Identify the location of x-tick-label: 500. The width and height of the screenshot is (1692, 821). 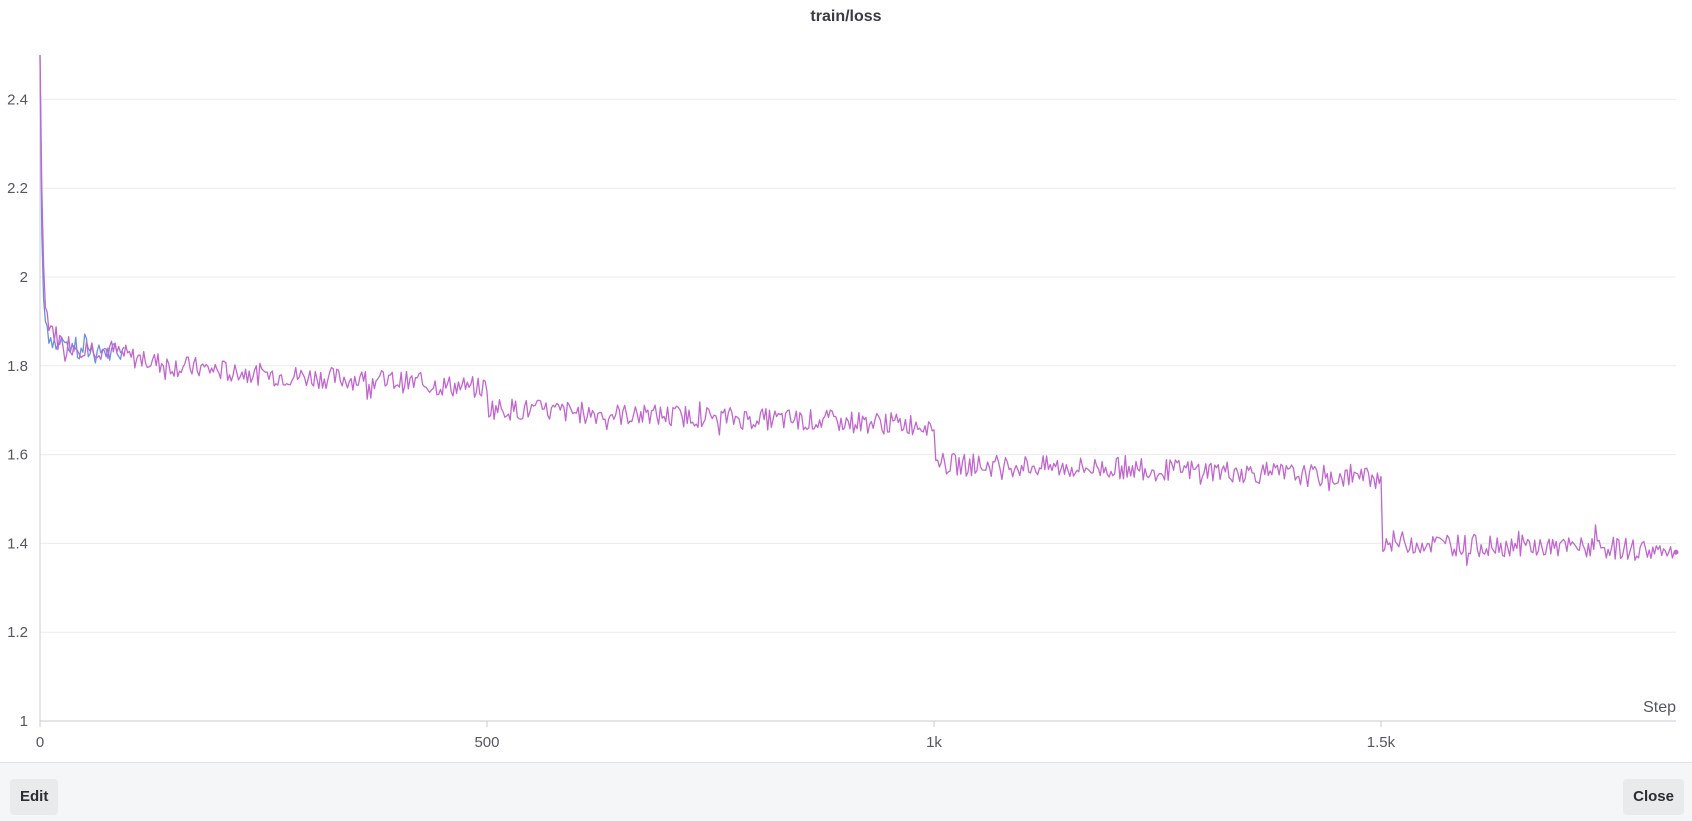
(486, 742).